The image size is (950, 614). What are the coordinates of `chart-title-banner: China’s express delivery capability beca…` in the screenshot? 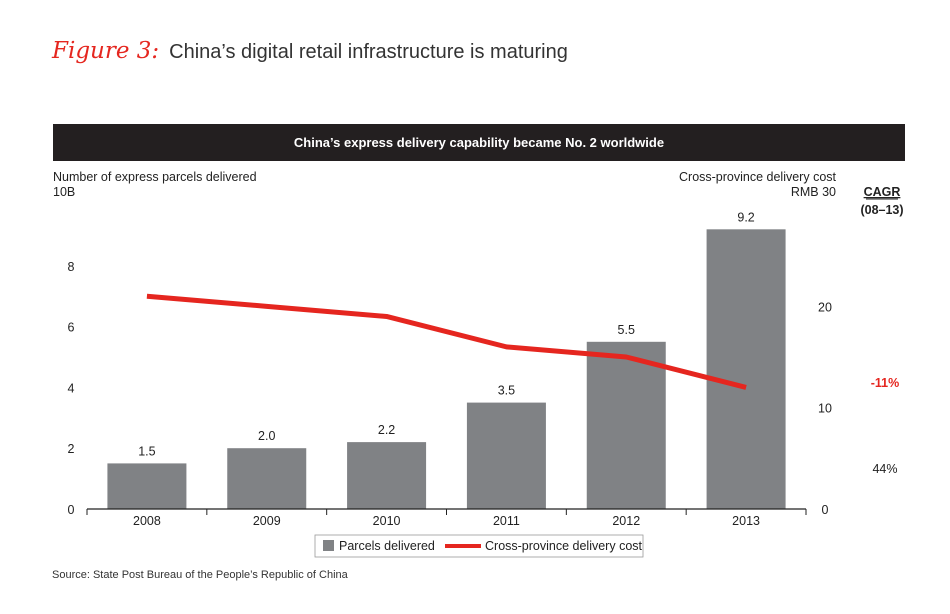 It's located at (479, 142).